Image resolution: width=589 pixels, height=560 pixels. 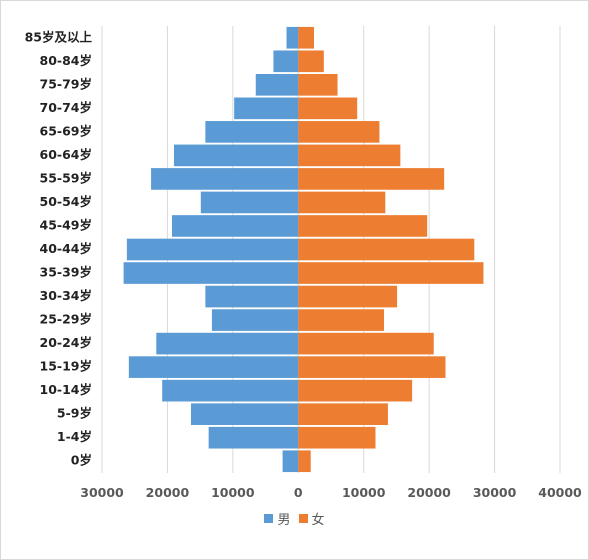 I want to click on category-label: 10-14岁, so click(x=66, y=389).